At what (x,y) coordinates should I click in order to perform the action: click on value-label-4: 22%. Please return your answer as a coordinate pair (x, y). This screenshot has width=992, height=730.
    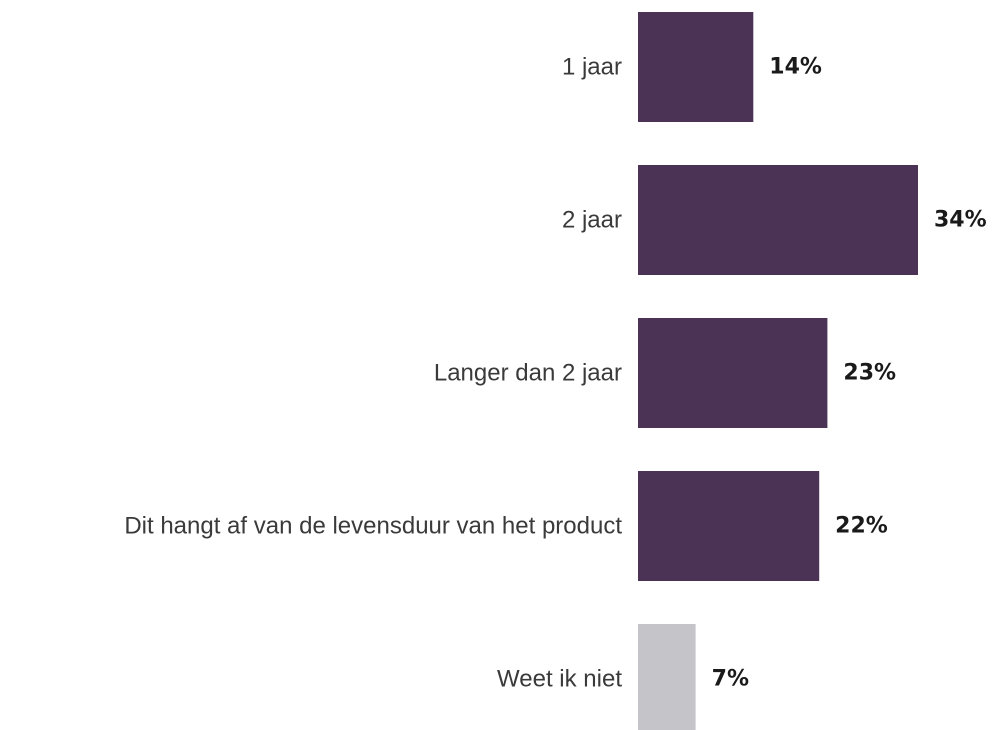
    Looking at the image, I should click on (861, 526).